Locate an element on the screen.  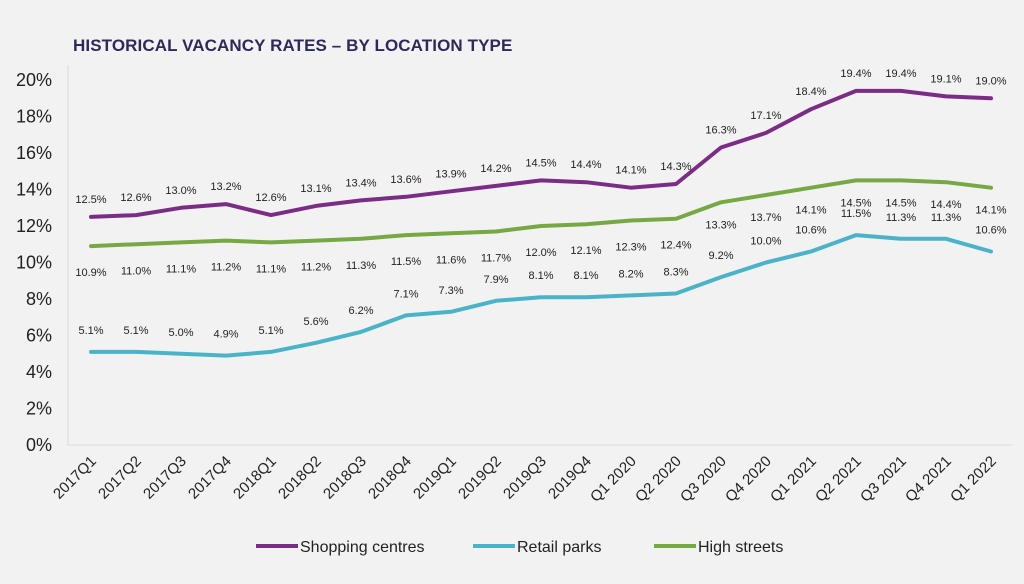
y-tick-label: 18% is located at coordinates (34, 117).